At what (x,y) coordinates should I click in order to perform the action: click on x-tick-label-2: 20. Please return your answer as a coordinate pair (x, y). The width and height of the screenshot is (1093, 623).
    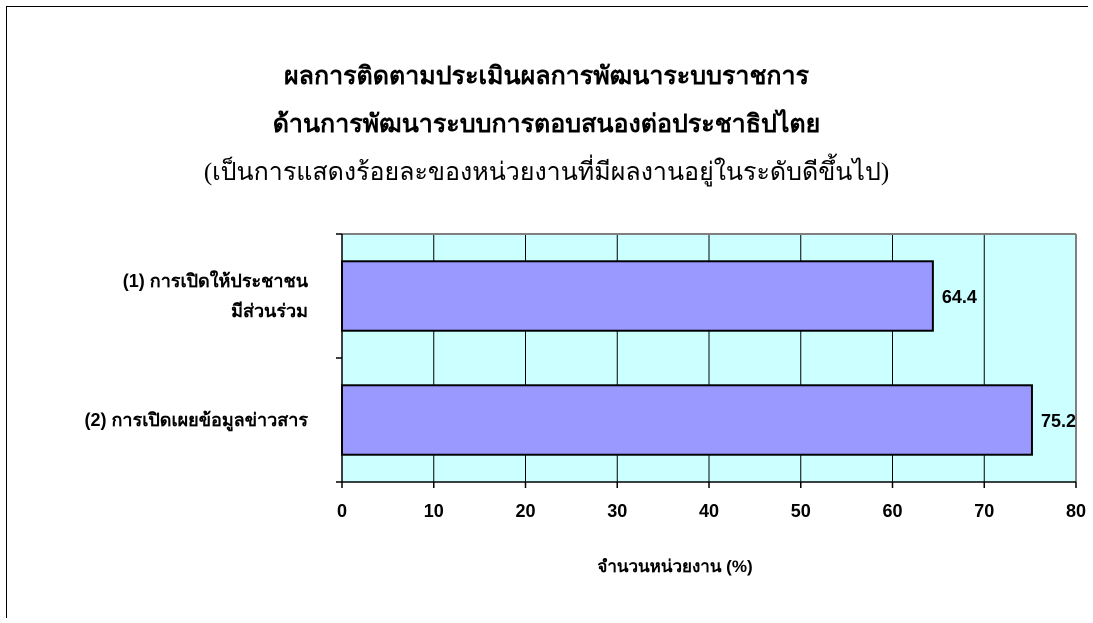
    Looking at the image, I should click on (525, 511).